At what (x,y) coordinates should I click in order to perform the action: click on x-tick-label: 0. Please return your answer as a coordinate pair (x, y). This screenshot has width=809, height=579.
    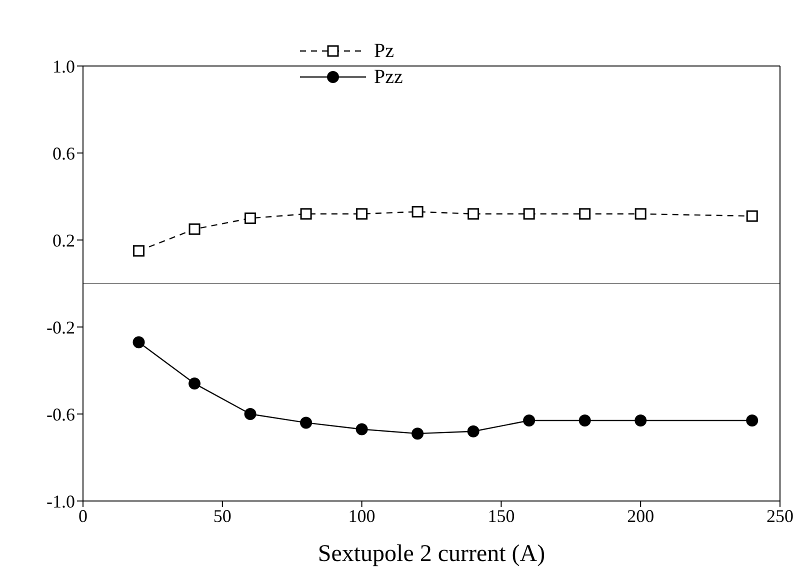
    Looking at the image, I should click on (83, 516).